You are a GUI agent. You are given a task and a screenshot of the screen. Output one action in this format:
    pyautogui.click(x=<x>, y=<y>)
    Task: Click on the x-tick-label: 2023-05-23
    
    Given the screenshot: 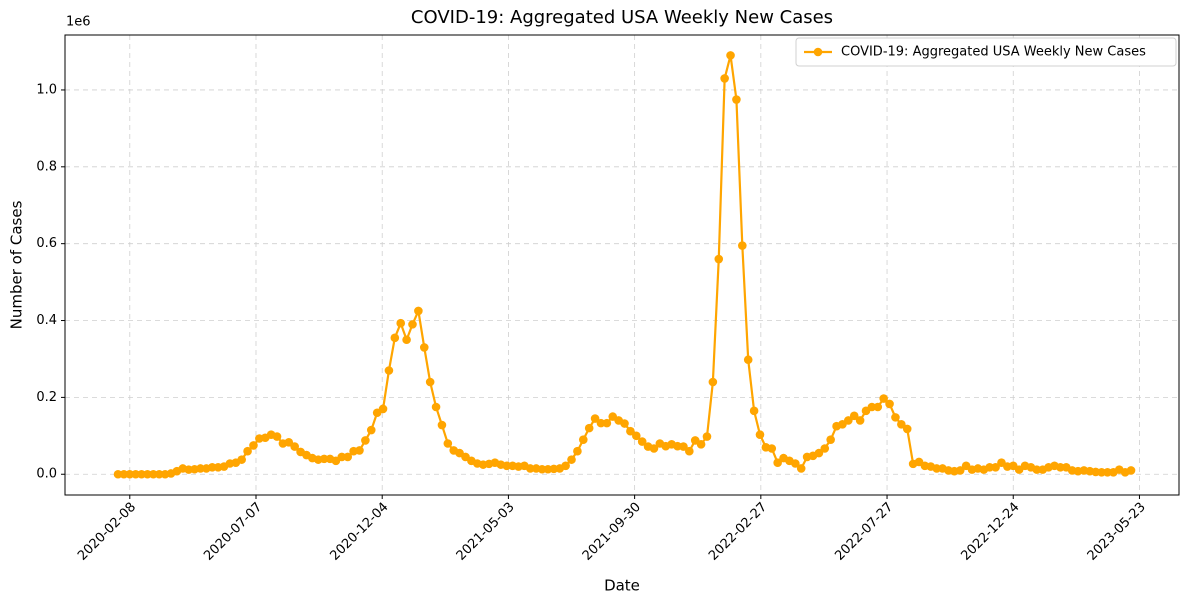 What is the action you would take?
    pyautogui.click(x=1117, y=532)
    